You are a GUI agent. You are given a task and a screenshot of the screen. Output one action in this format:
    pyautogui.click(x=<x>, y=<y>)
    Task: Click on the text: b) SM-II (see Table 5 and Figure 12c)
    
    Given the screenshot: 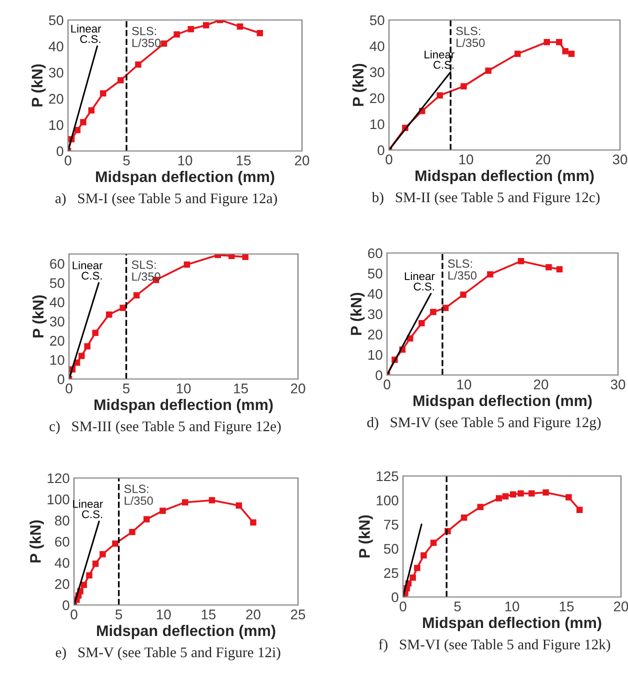 What is the action you would take?
    pyautogui.click(x=486, y=199)
    